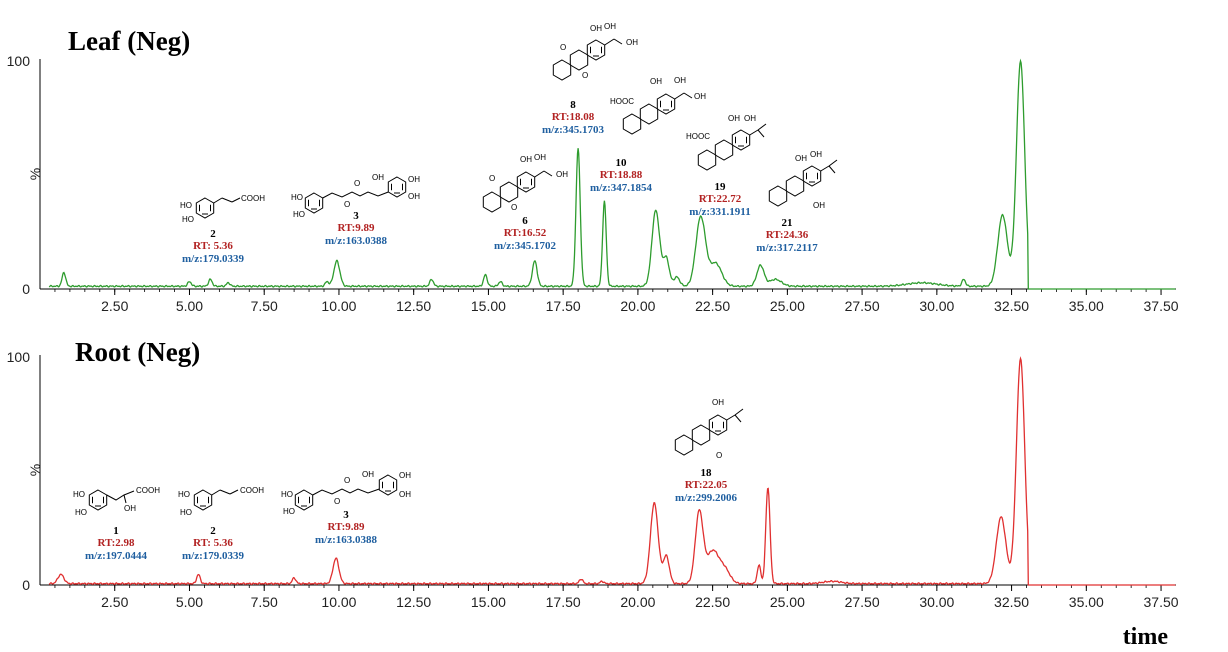  What do you see at coordinates (213, 234) in the screenshot?
I see `leaf-compound-number-2: 2` at bounding box center [213, 234].